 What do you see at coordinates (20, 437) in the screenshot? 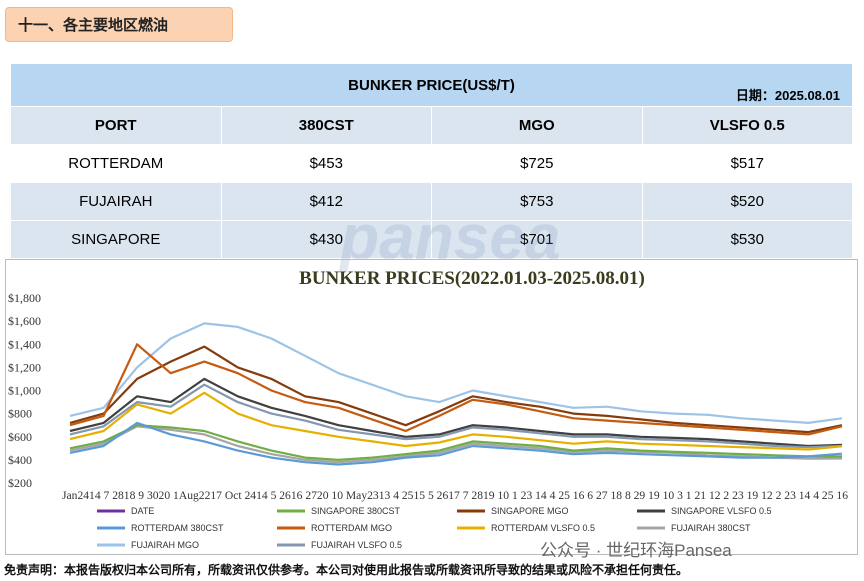
I see `y-tick-label: $600` at bounding box center [20, 437].